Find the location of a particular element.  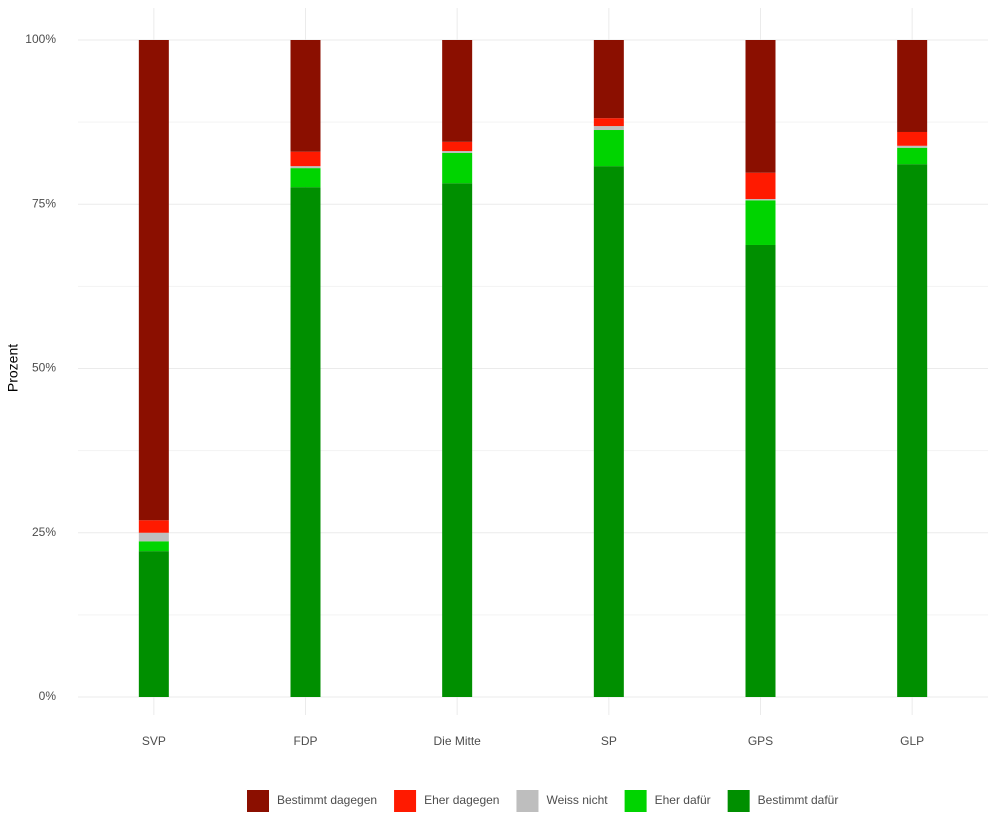

legend-label: Bestimmt dagegen is located at coordinates (327, 800).